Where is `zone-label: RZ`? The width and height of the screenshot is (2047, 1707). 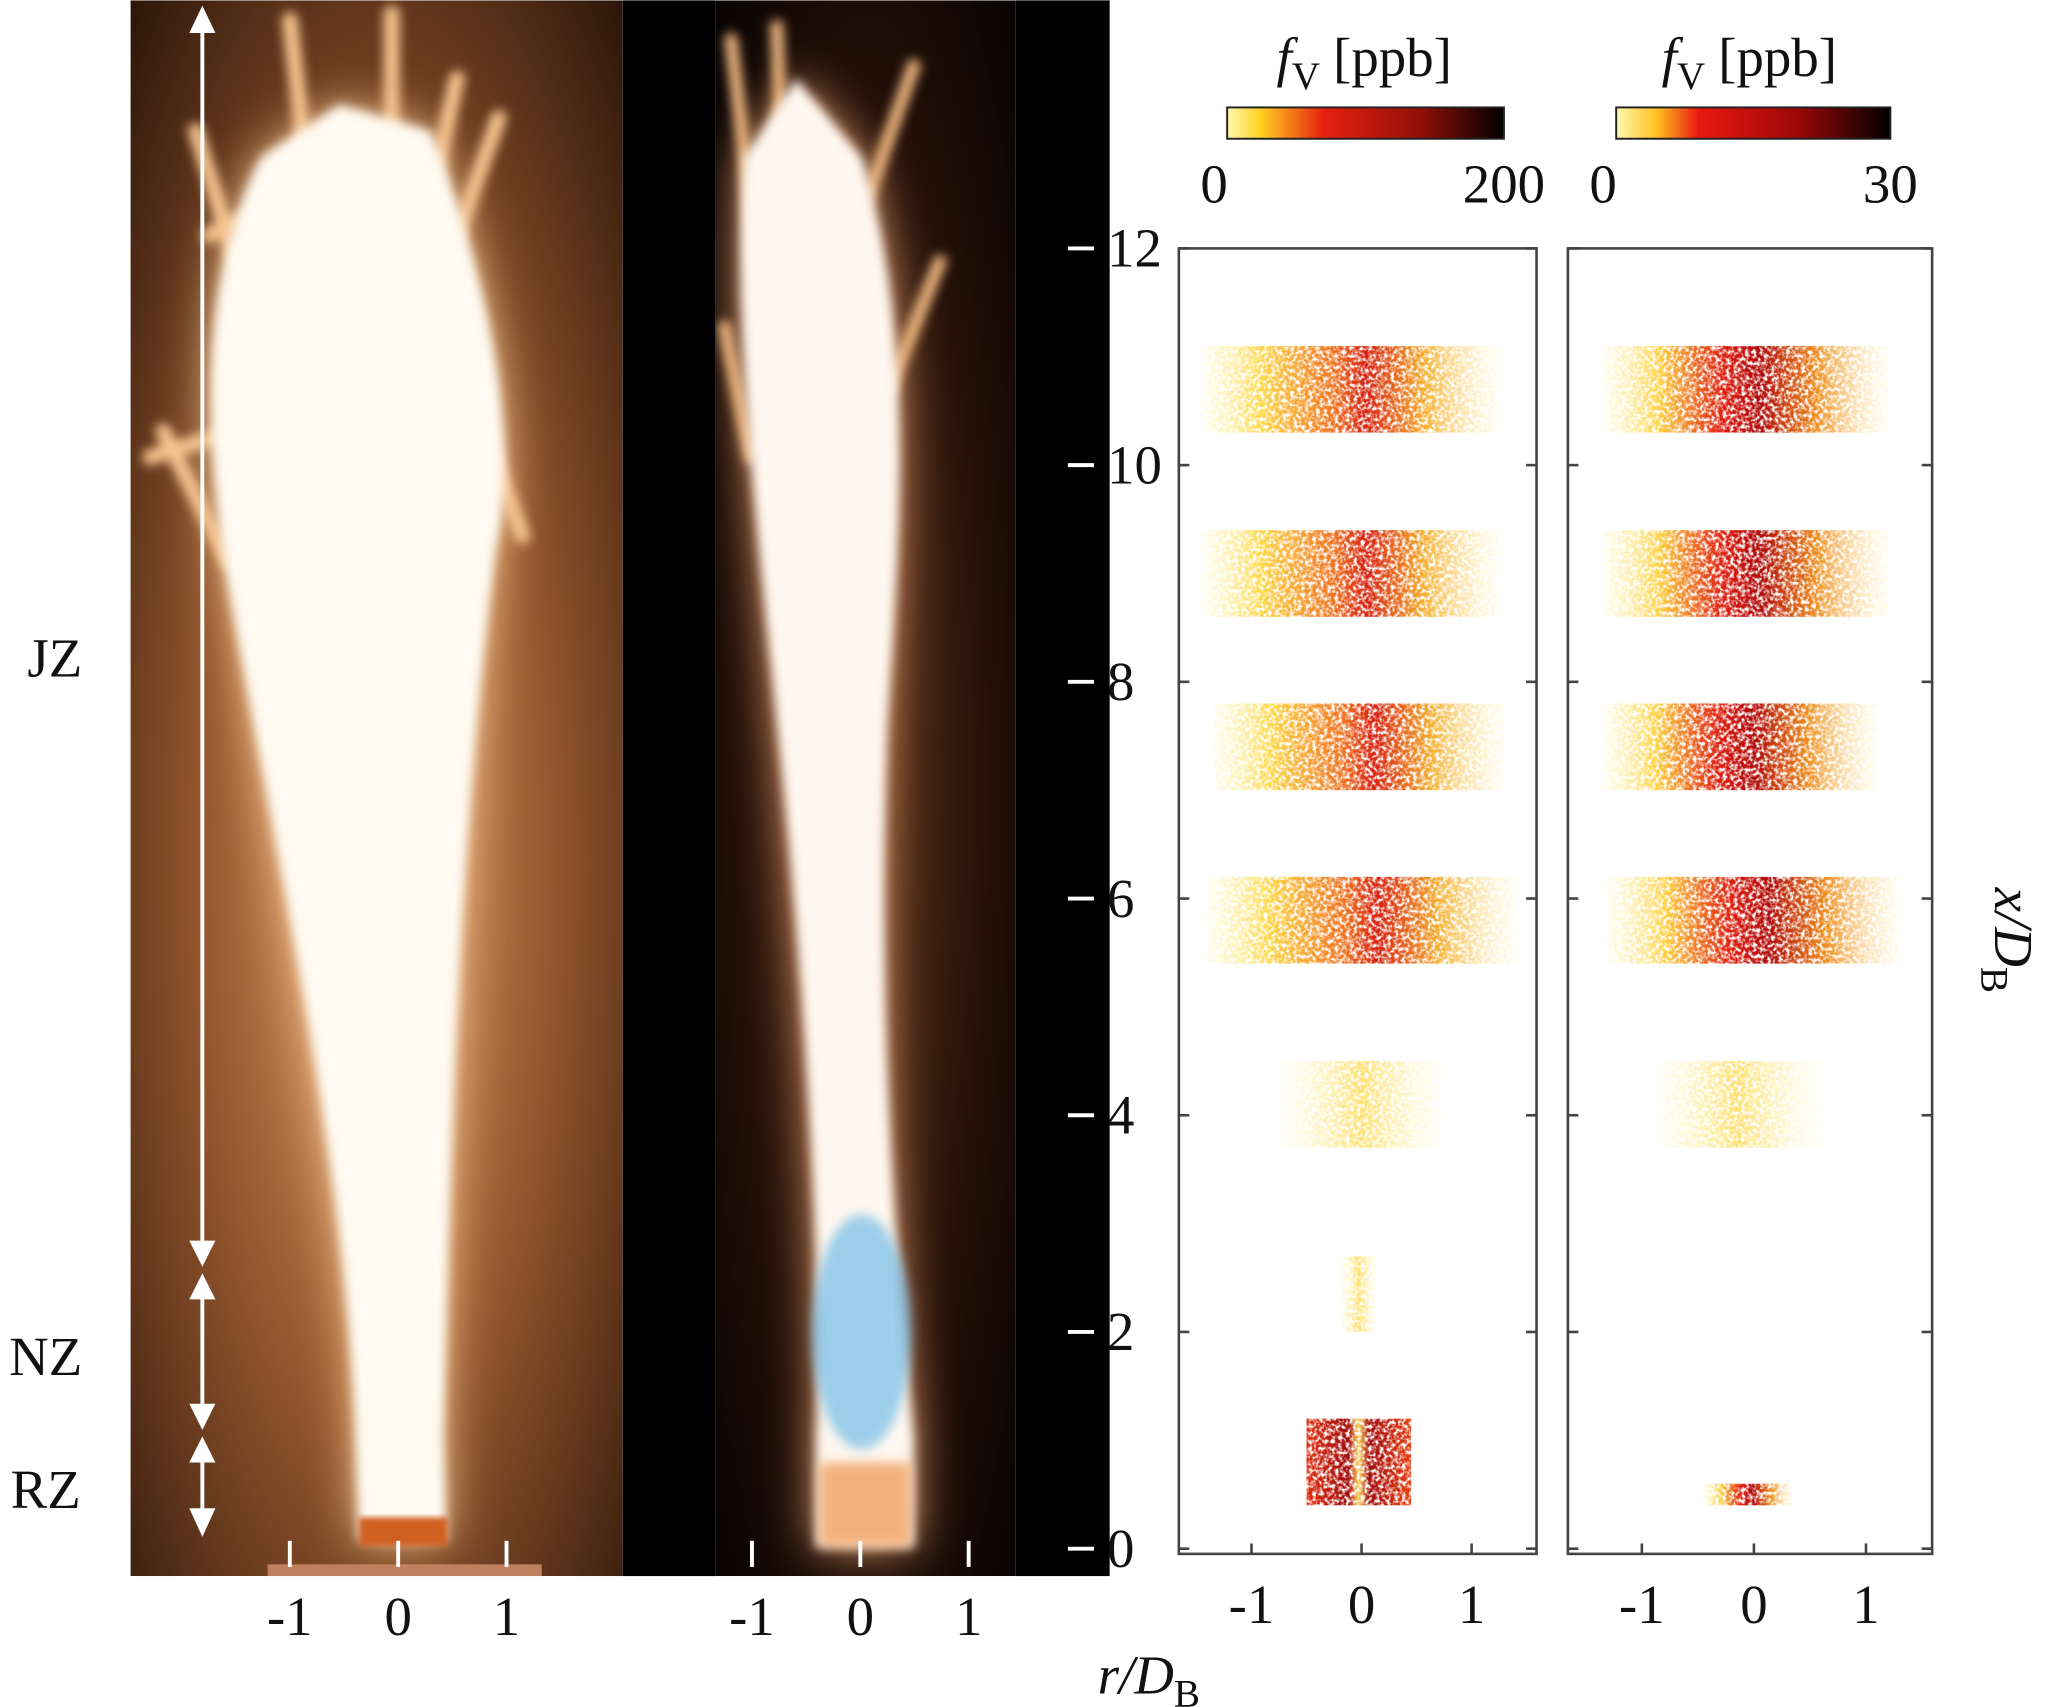
zone-label: RZ is located at coordinates (46, 1489).